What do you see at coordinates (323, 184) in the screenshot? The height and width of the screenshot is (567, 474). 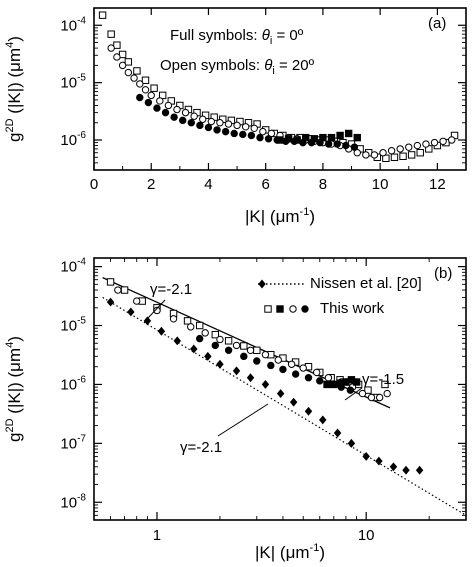 I see `panel-a-x-tick-label: 8` at bounding box center [323, 184].